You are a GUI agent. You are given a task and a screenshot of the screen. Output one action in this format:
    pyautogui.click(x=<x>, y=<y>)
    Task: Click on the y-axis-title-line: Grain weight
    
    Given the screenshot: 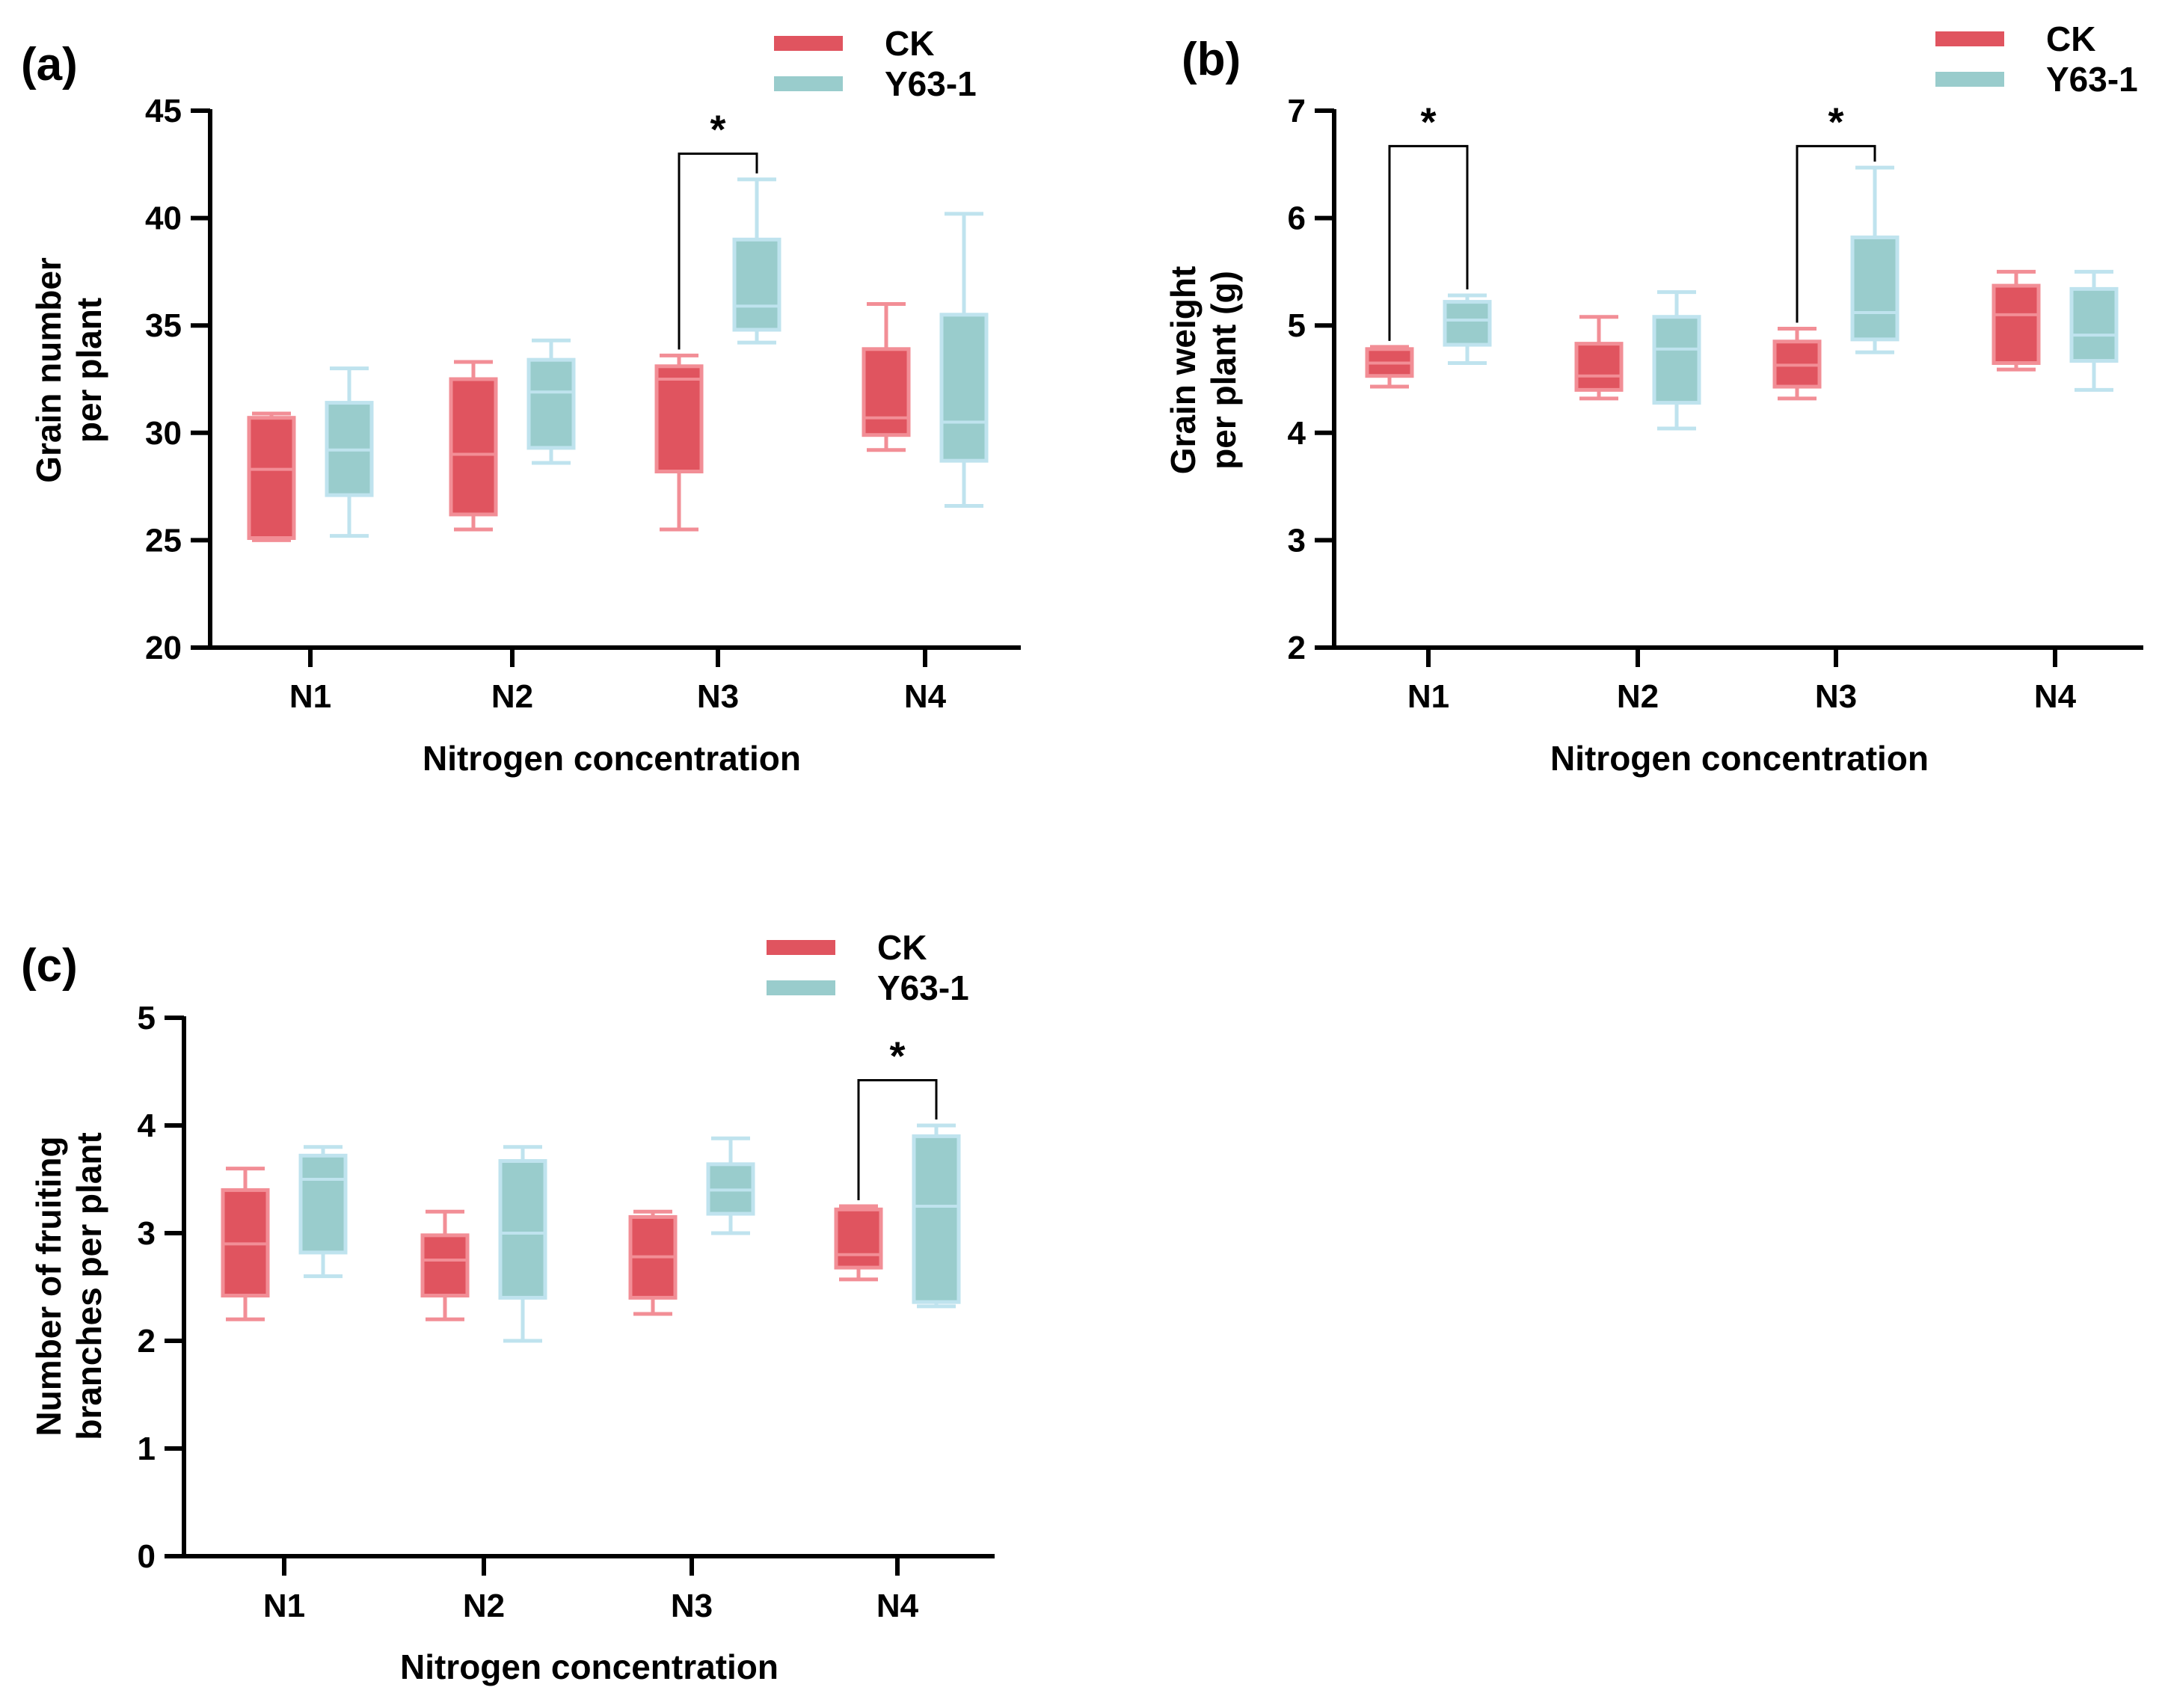 What is the action you would take?
    pyautogui.click(x=1183, y=370)
    